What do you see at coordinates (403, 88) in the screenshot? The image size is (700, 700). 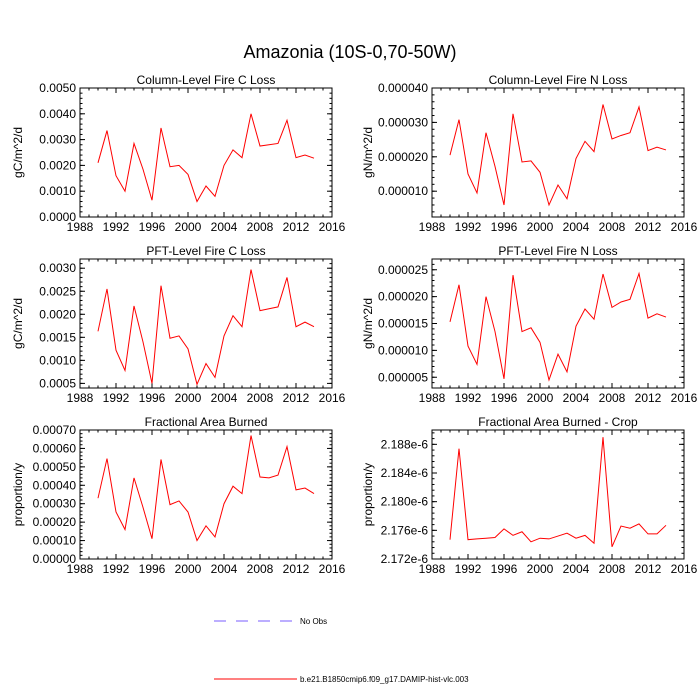 I see `y-tick-label: 0.000040` at bounding box center [403, 88].